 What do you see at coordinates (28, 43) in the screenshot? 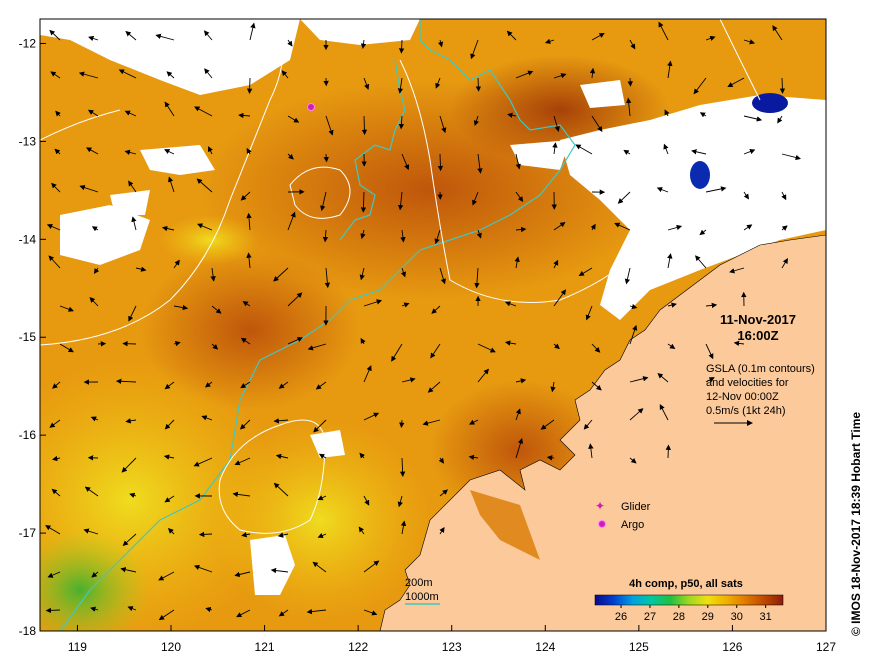
I see `y-tick-label: -12` at bounding box center [28, 43].